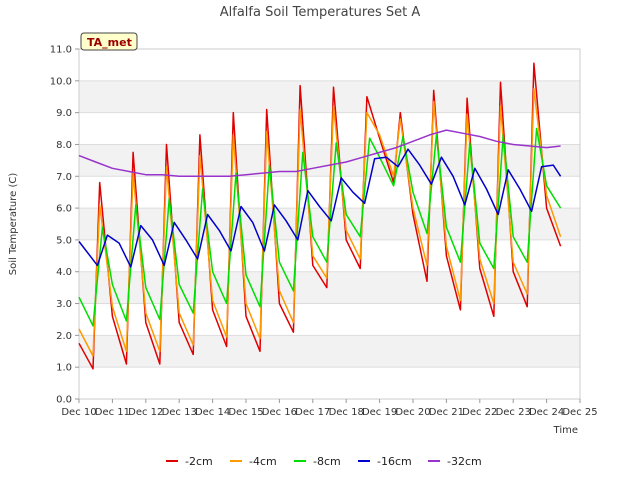 The width and height of the screenshot is (640, 480). What do you see at coordinates (64, 368) in the screenshot?
I see `y-tick-label: 1.0` at bounding box center [64, 368].